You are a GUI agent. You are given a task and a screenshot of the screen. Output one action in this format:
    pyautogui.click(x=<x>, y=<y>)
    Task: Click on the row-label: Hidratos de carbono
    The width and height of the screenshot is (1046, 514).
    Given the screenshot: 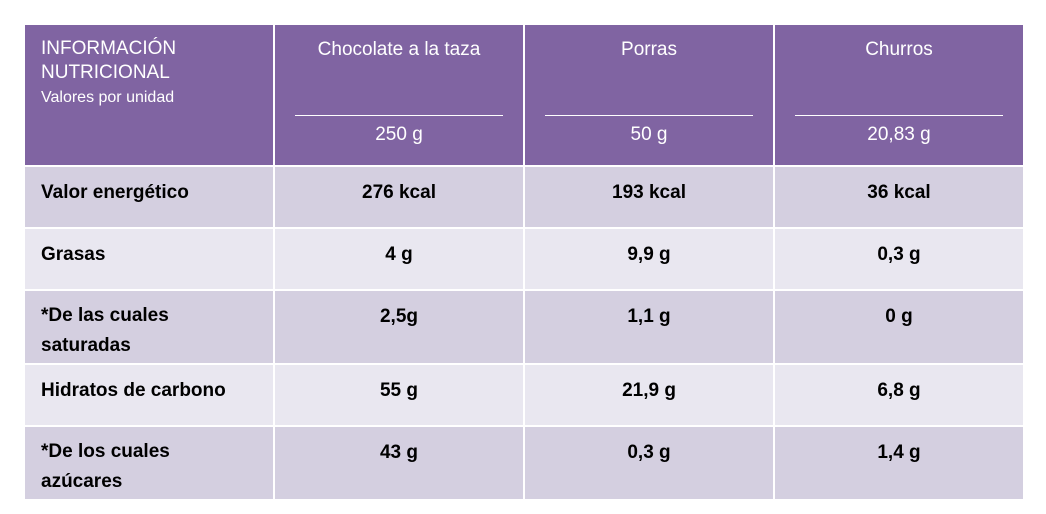 What is the action you would take?
    pyautogui.click(x=133, y=390)
    